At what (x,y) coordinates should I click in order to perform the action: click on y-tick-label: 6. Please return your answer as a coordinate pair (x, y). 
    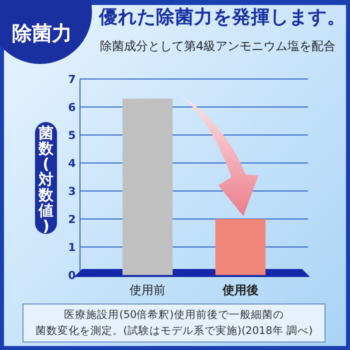
    Looking at the image, I should click on (72, 107).